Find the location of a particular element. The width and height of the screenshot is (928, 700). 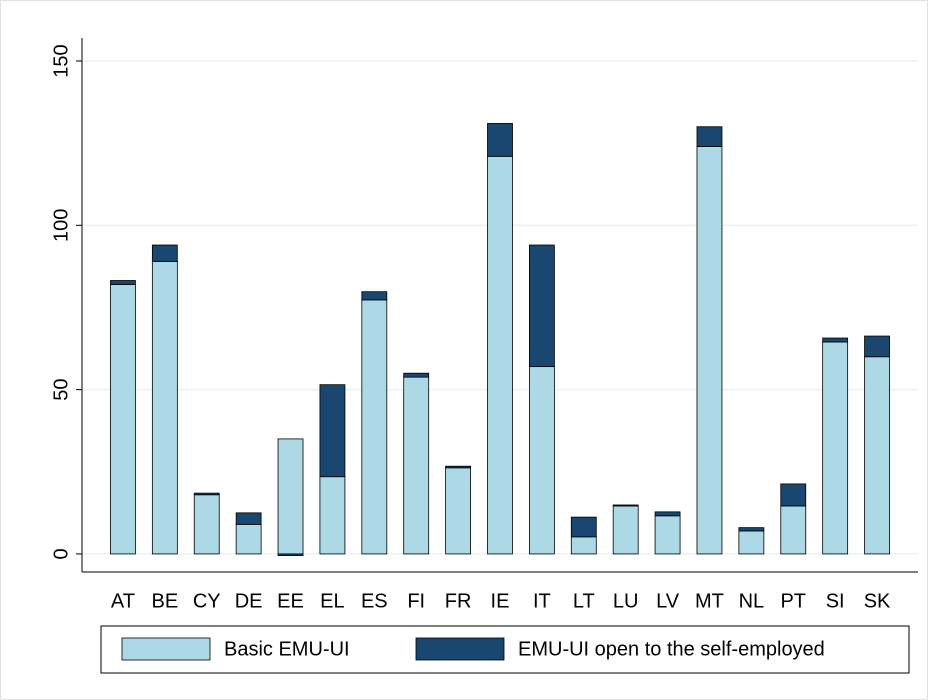

x-tick-label: DE is located at coordinates (249, 601).